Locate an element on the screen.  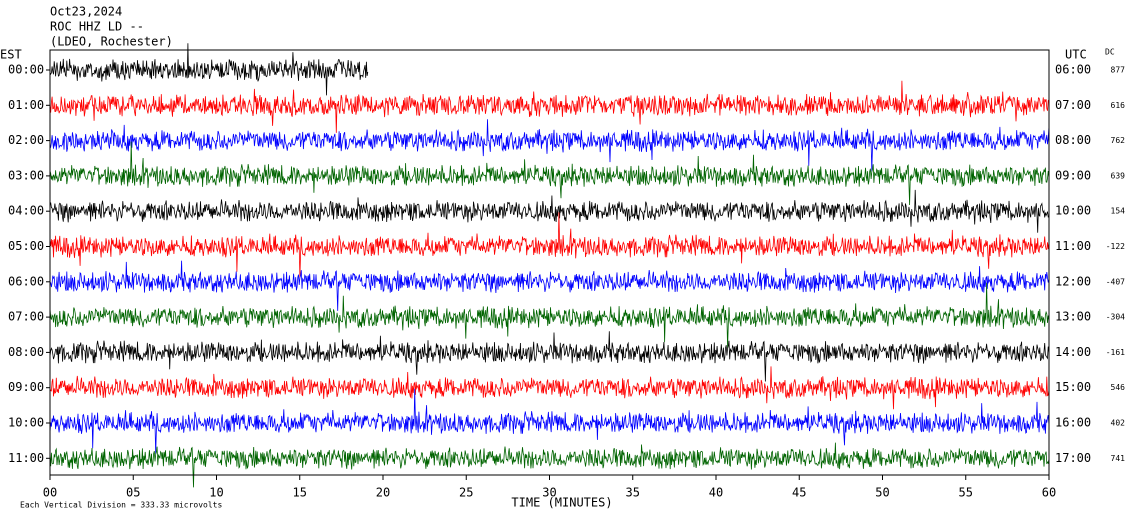
title-line: (LDEO, Rochester) is located at coordinates (111, 42).